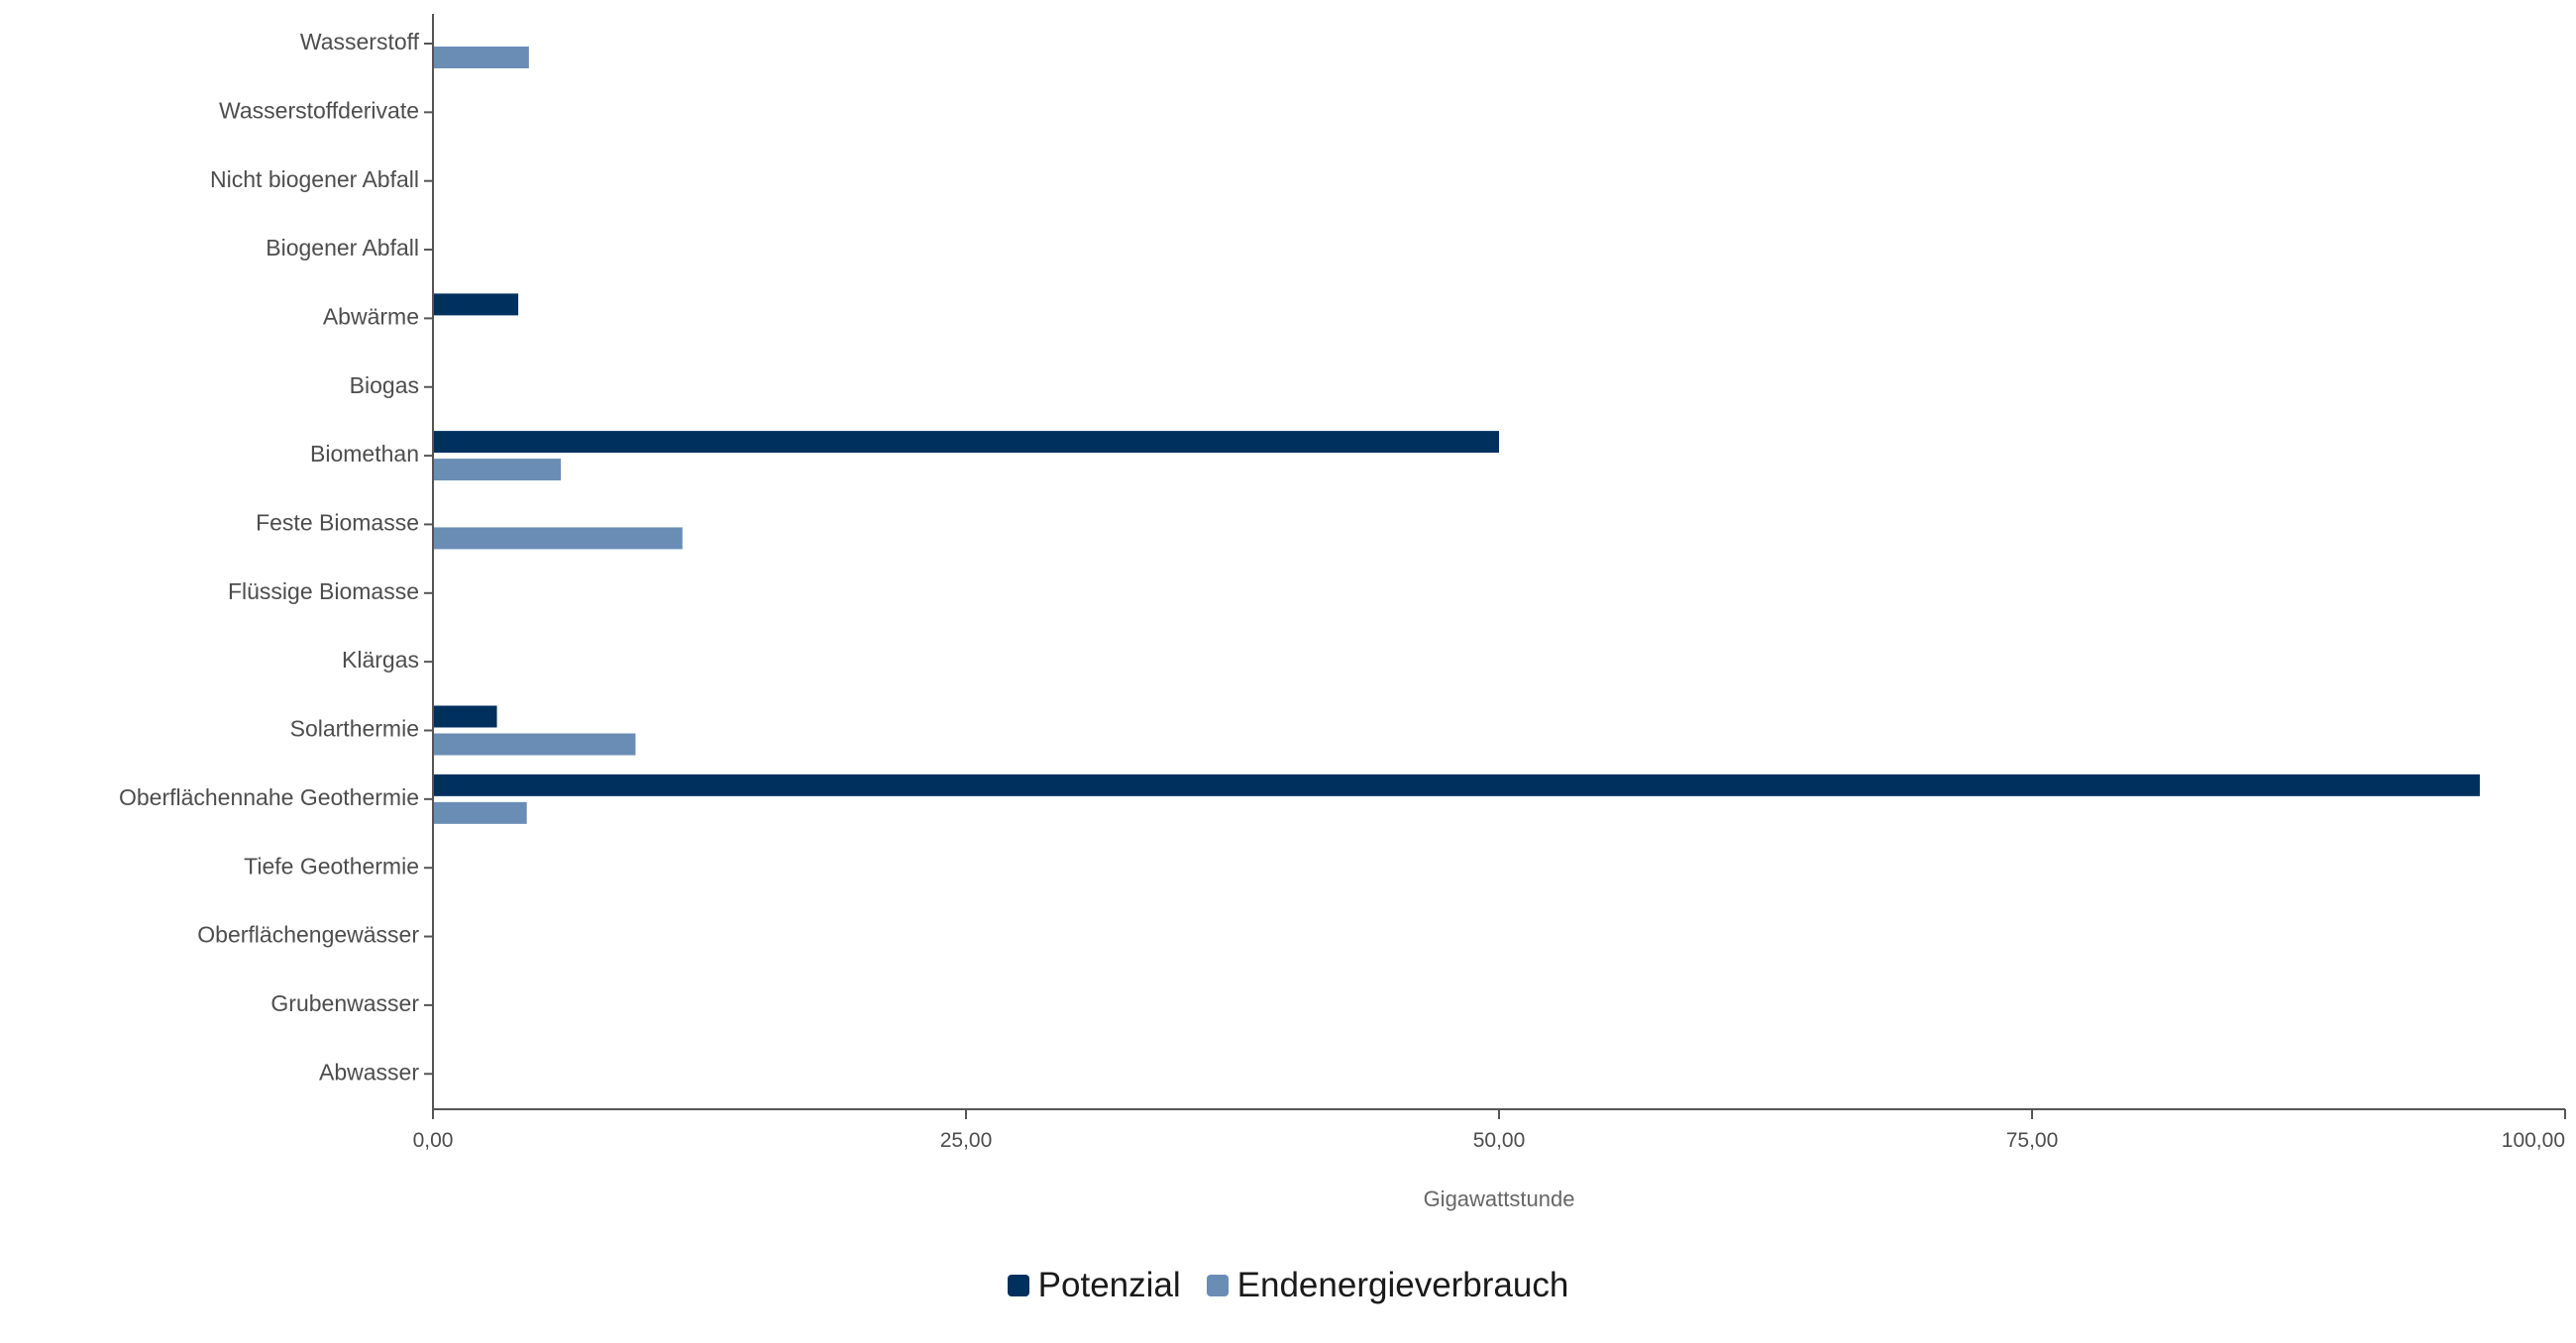 The width and height of the screenshot is (2576, 1343). Describe the element at coordinates (966, 1140) in the screenshot. I see `x-tick-label: 25,00` at that location.